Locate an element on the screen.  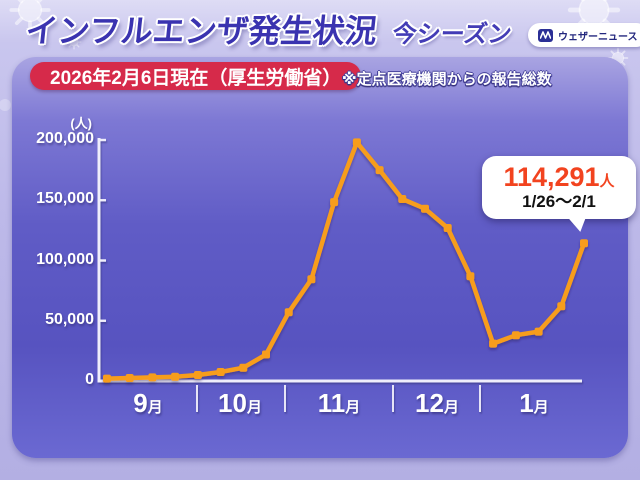
header: インフルエンザ発生状況 今シーズン is located at coordinates (268, 29).